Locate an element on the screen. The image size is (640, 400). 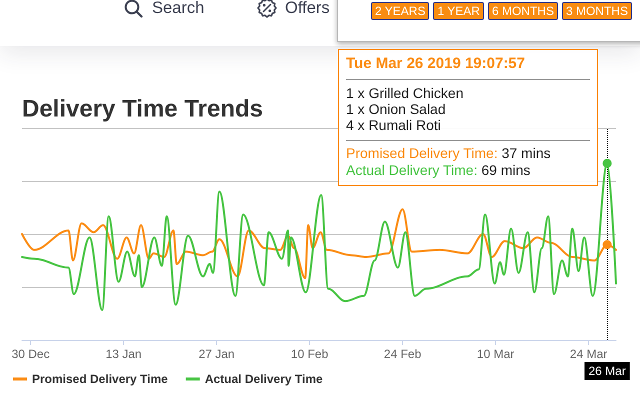
tooltip-box: Tue Mar 26 2019 19:07:57 1 x Grilled Chicken 1 x Onion Salad 4 x Rumali Roti Promised Delivery Time: 37 mins Actual Delivery Time: 69 mins is located at coordinates (468, 117).